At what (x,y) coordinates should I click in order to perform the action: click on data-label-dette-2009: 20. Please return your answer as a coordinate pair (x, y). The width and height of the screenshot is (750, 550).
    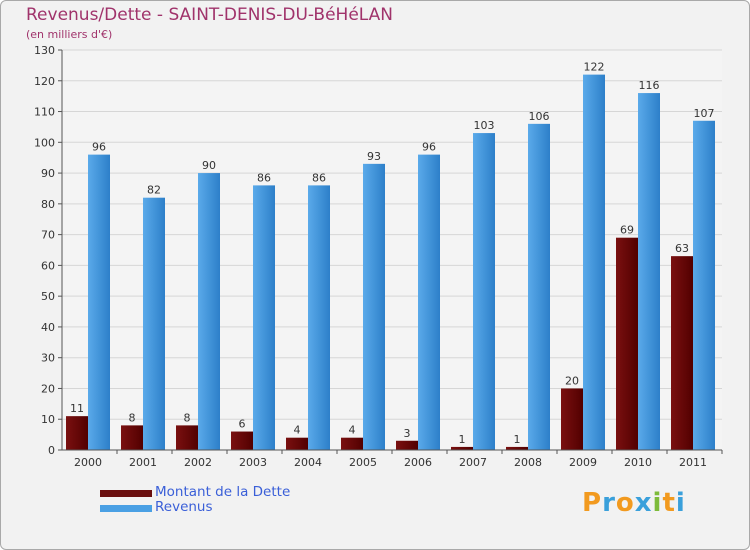
    Looking at the image, I should click on (572, 380).